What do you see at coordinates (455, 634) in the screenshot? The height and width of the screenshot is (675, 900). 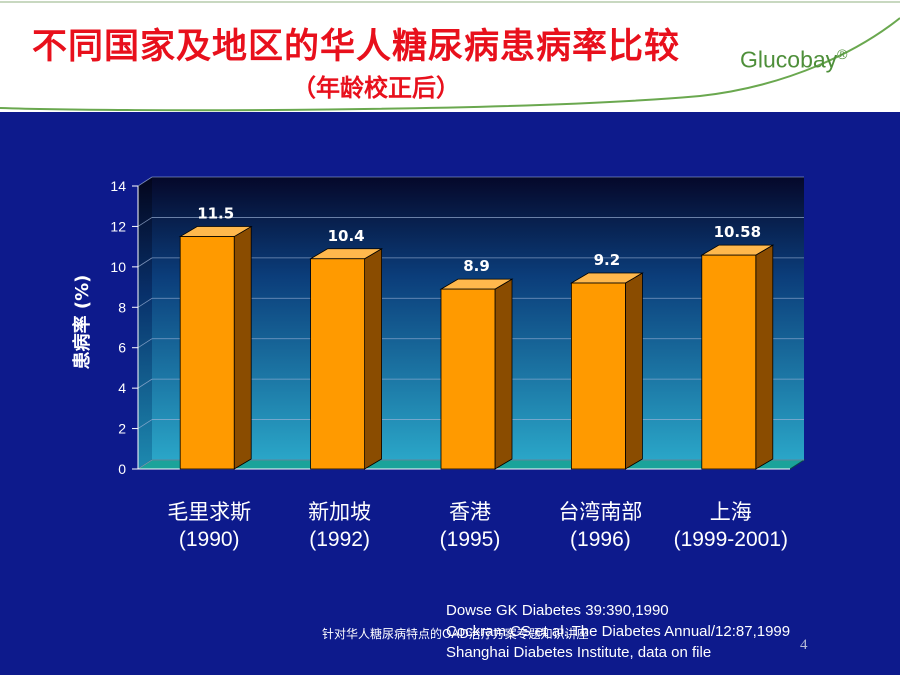 I see `footer-watermark-note: 针对华人糖尿病特点的OAD治疗方案专题知识讲座` at bounding box center [455, 634].